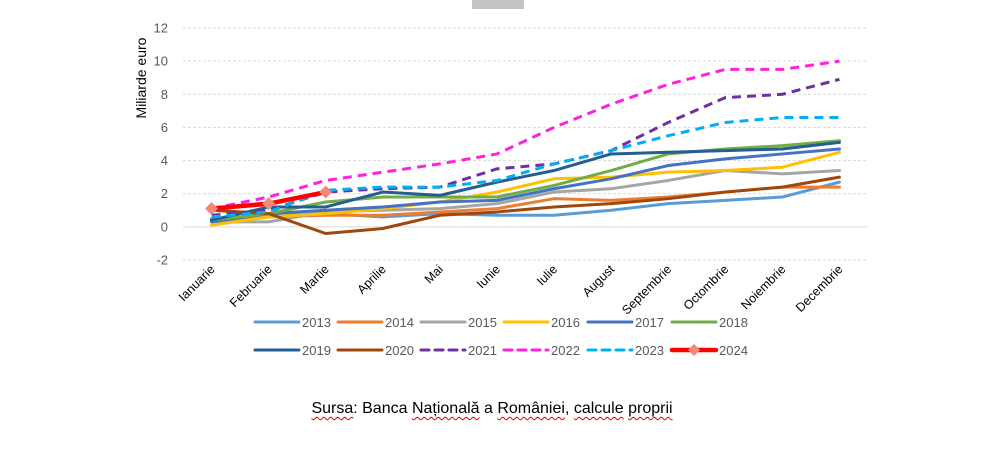  Describe the element at coordinates (531, 408) in the screenshot. I see `source-text-segment: României` at that location.